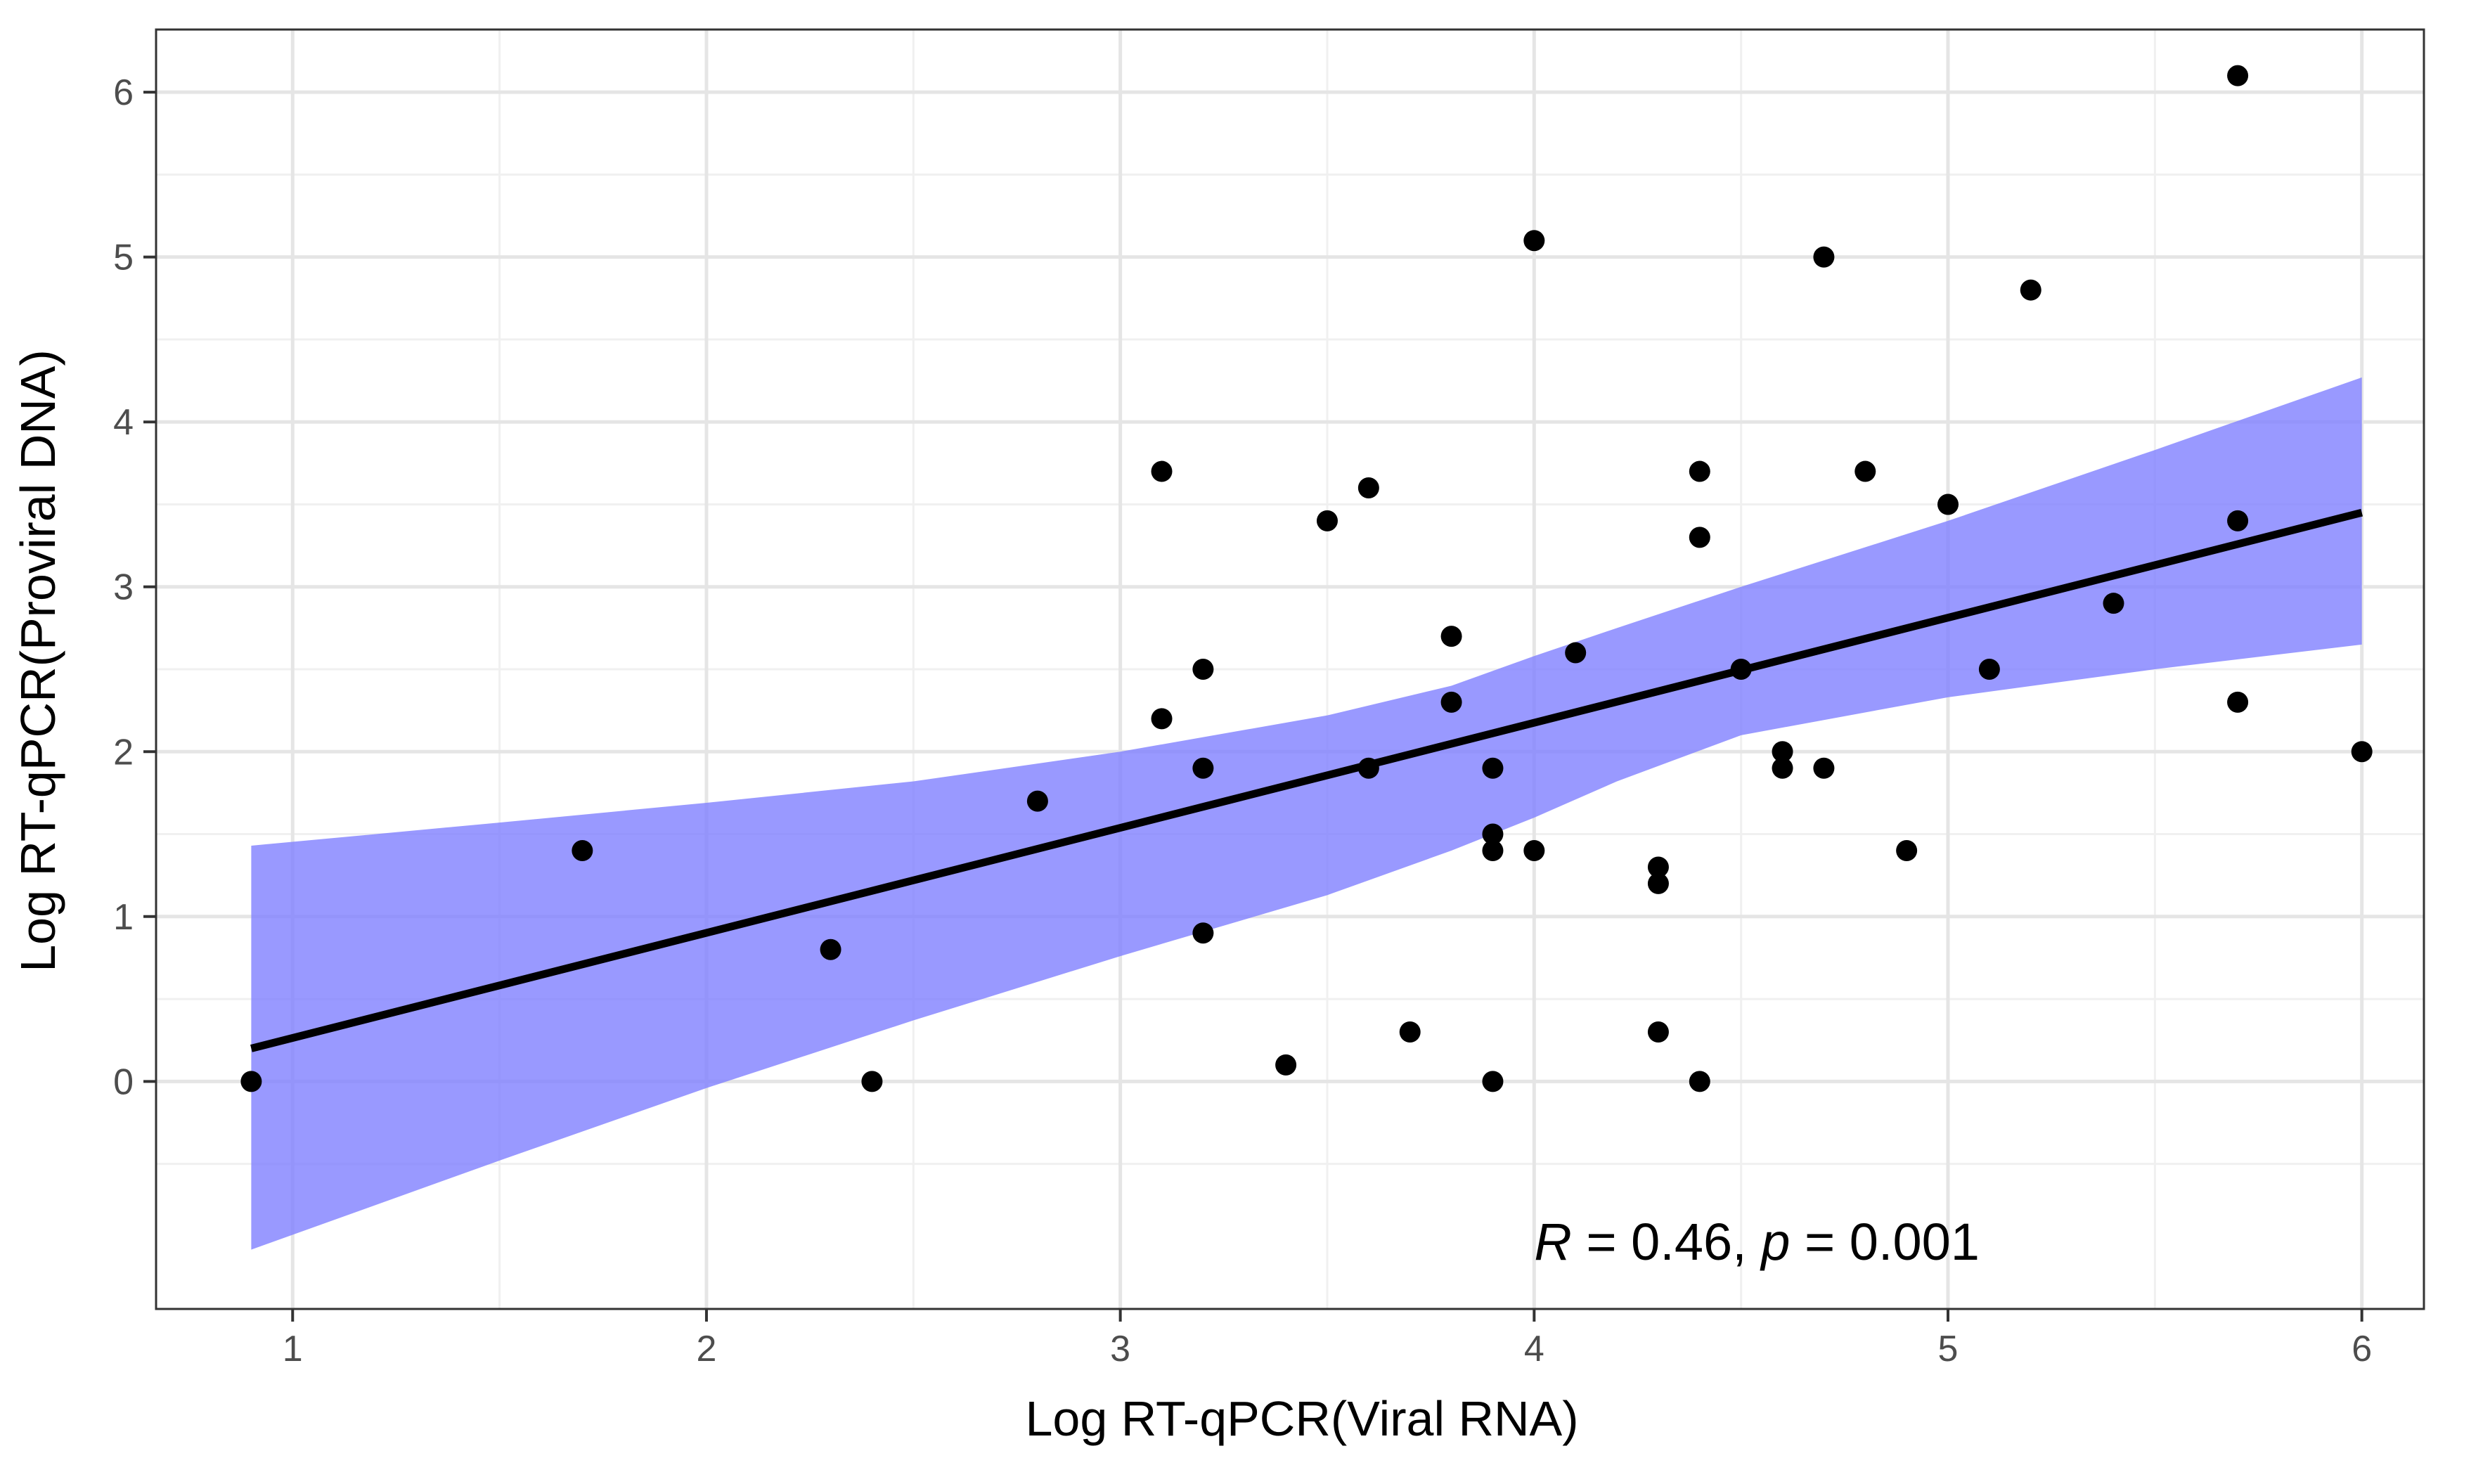 This screenshot has height=1484, width=2490. I want to click on x-tick-label: 1, so click(293, 1349).